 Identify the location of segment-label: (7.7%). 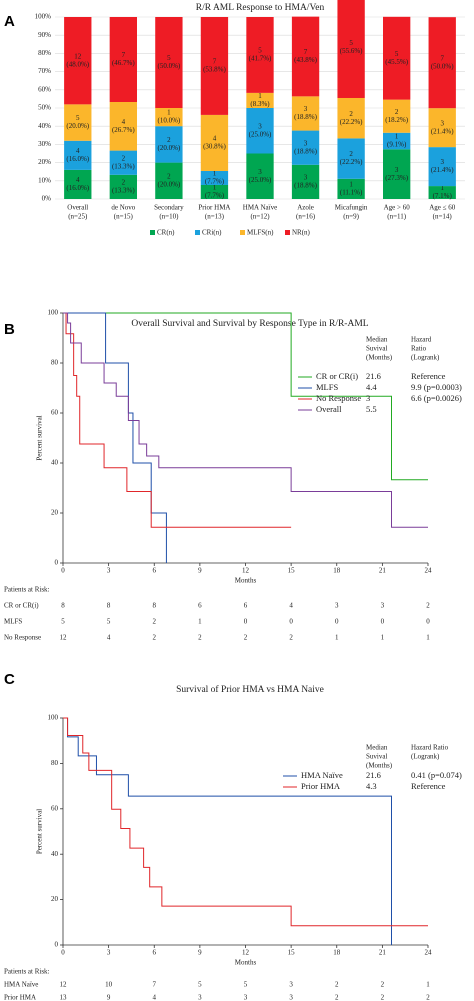
(215, 196).